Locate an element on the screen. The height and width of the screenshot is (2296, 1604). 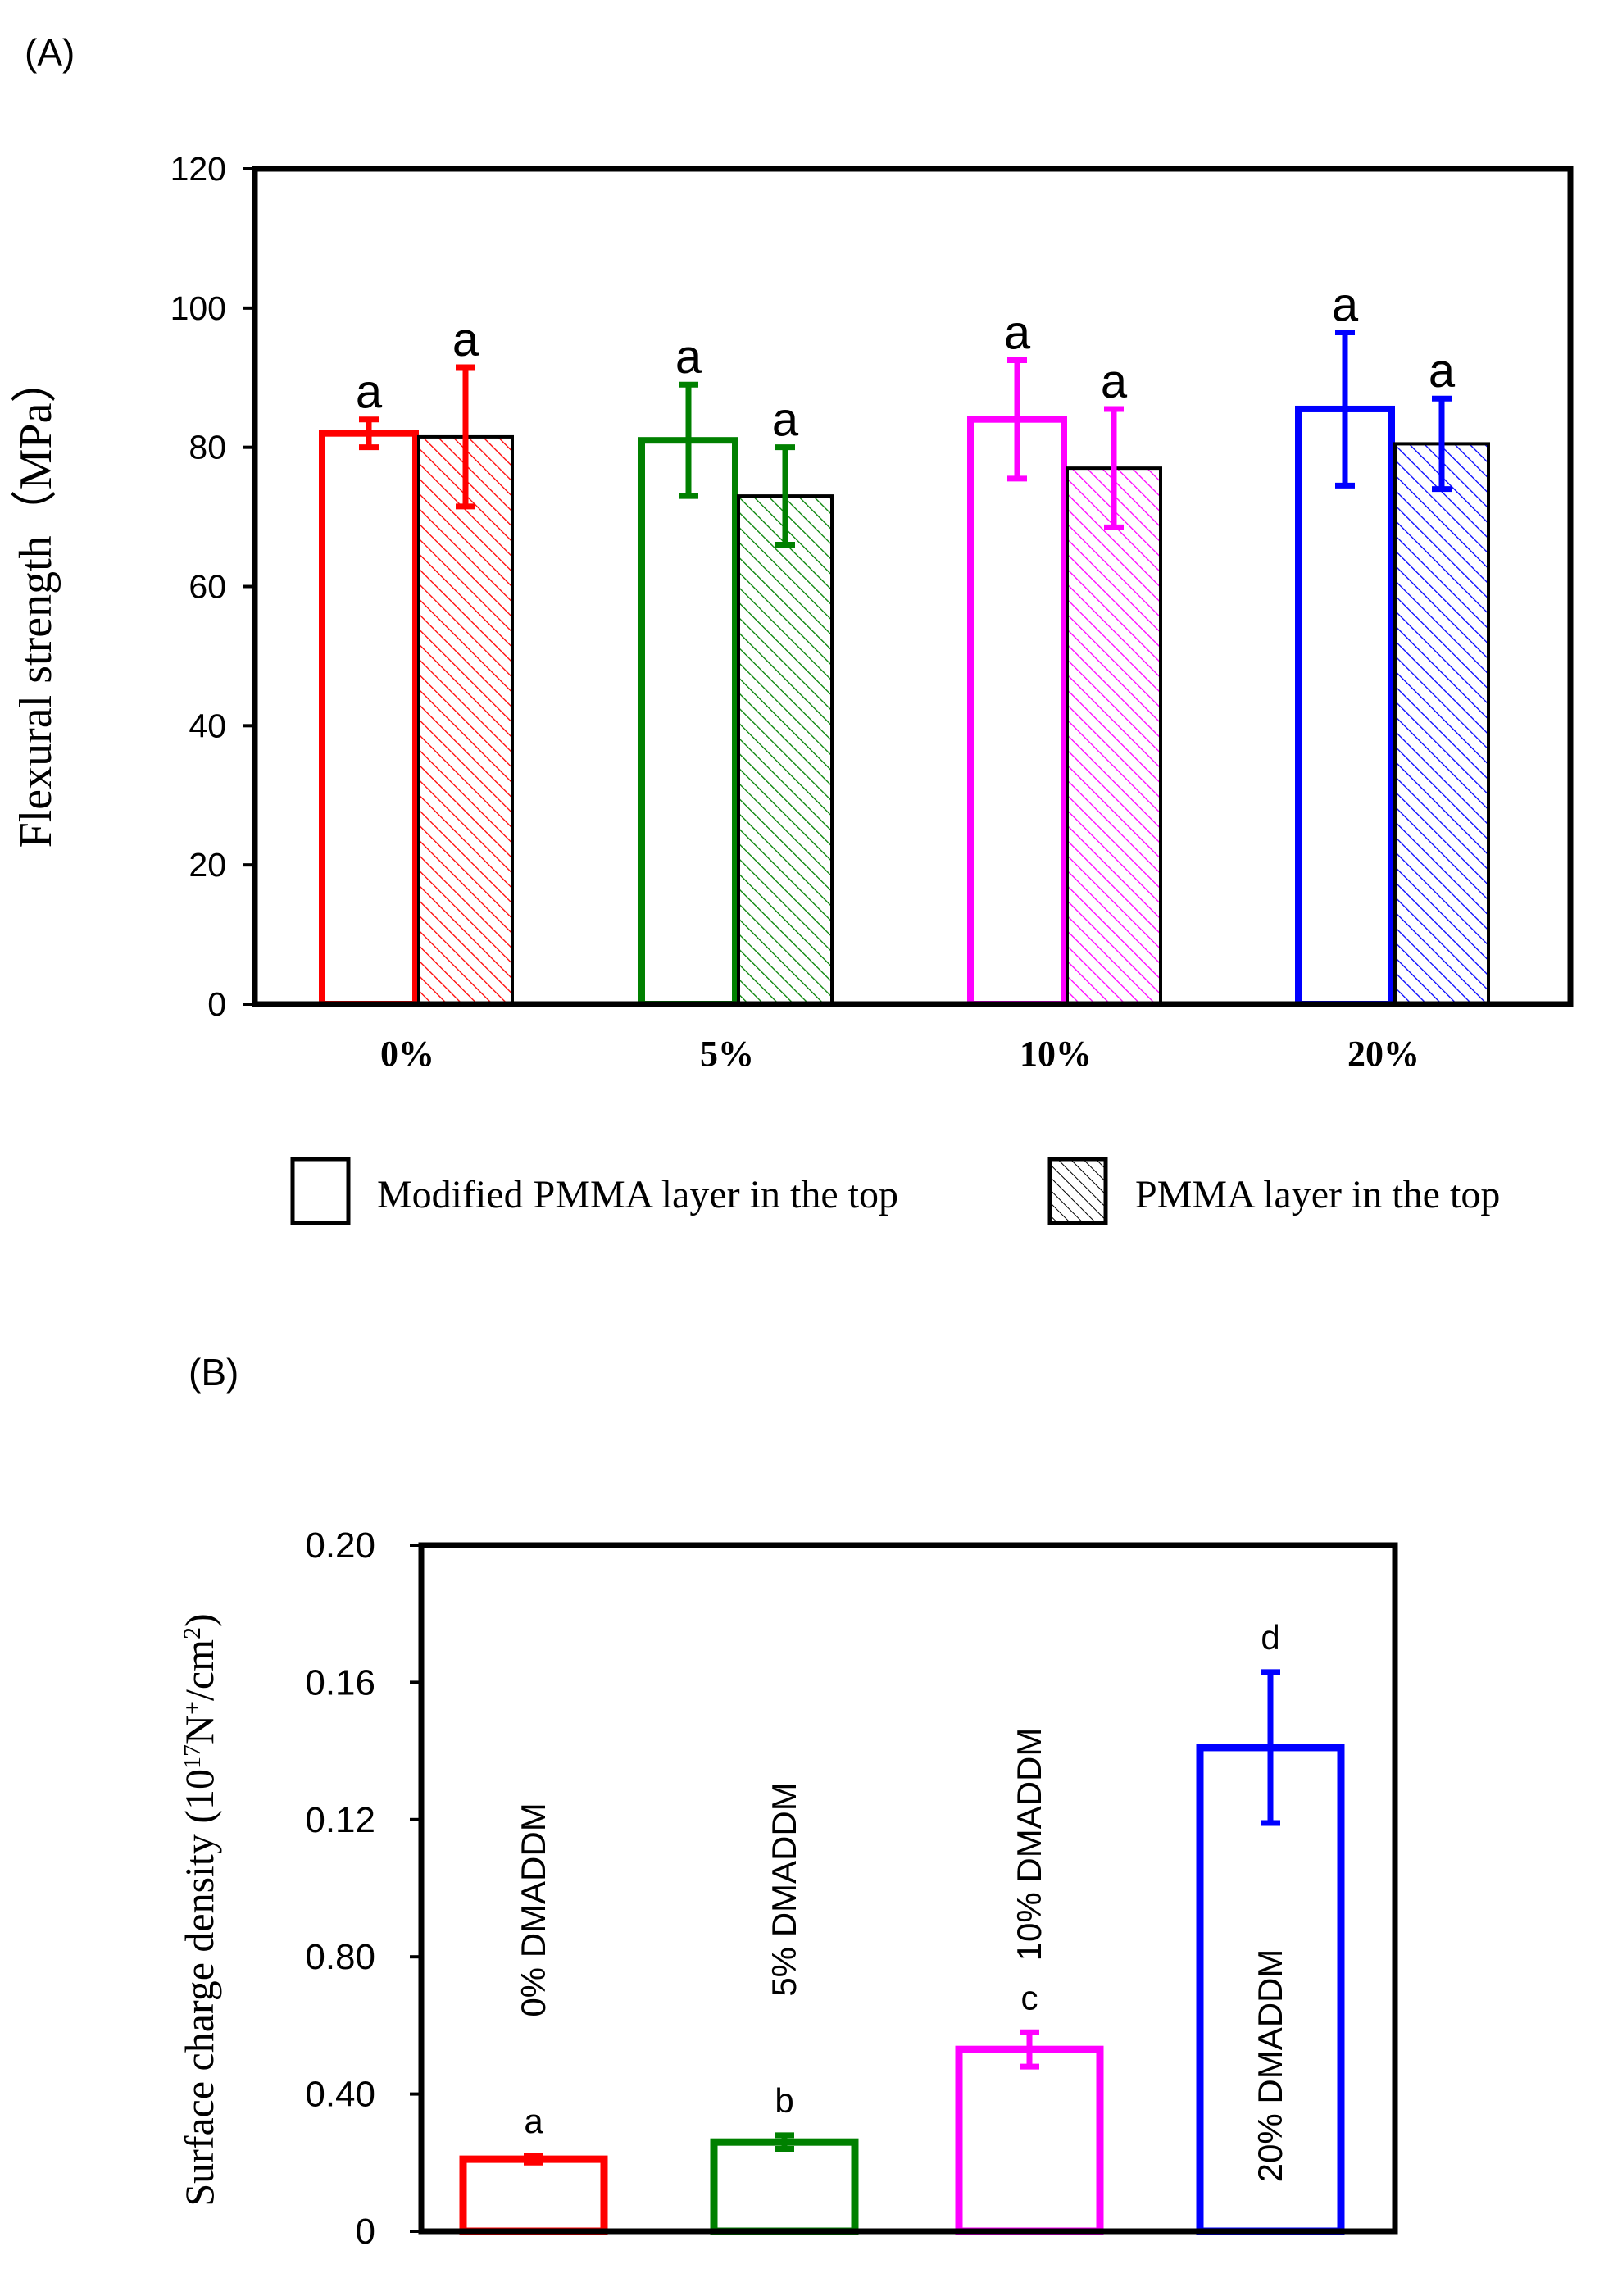
panel-b-significance-letters: a b c d is located at coordinates (902, 1879).